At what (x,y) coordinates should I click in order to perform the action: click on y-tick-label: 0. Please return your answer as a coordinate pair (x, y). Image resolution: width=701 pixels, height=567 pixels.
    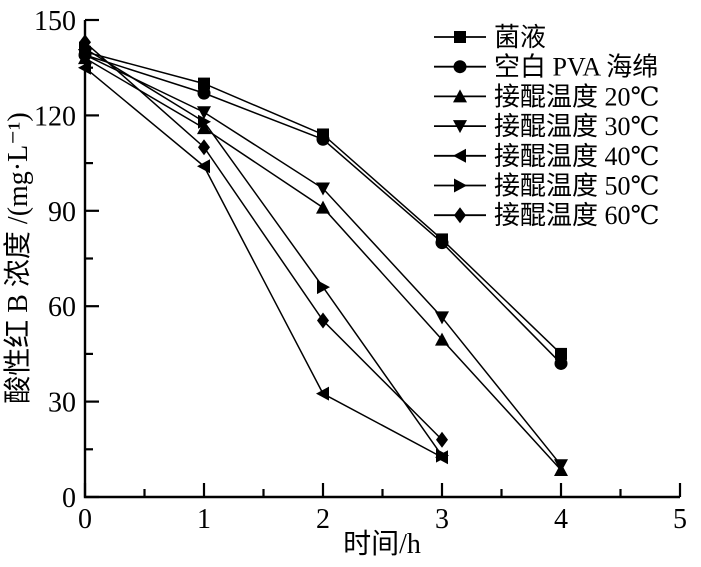
    Looking at the image, I should click on (69, 498).